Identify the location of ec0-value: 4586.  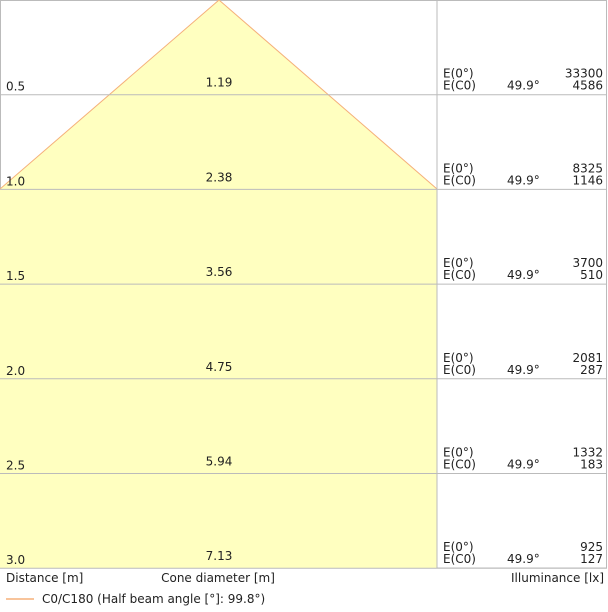
(587, 86).